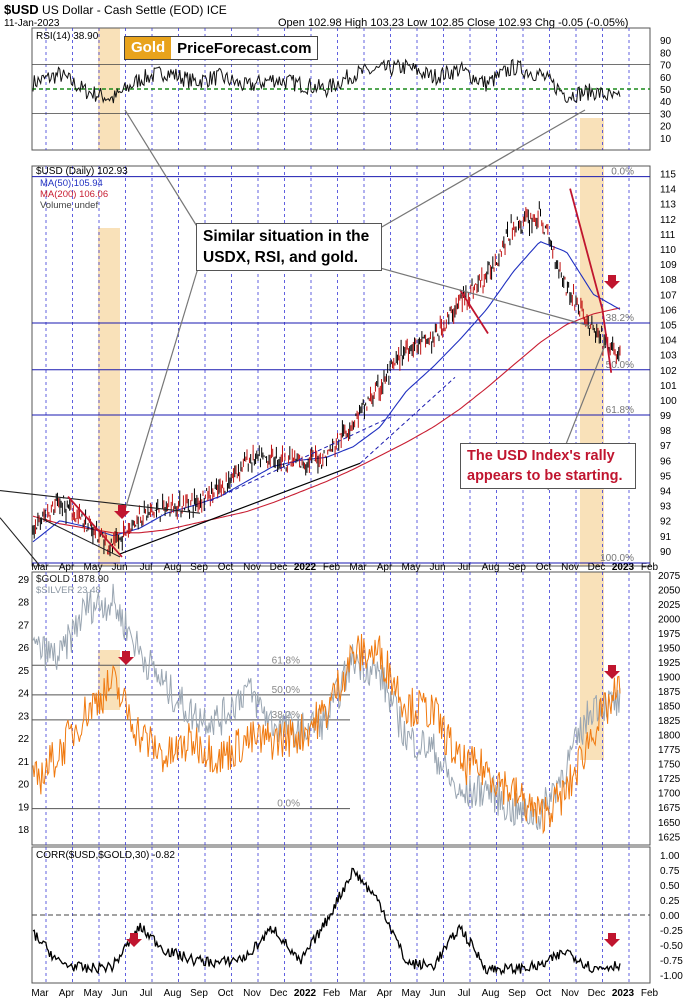 The height and width of the screenshot is (1000, 700). I want to click on fib-label: 0.0%, so click(288, 804).